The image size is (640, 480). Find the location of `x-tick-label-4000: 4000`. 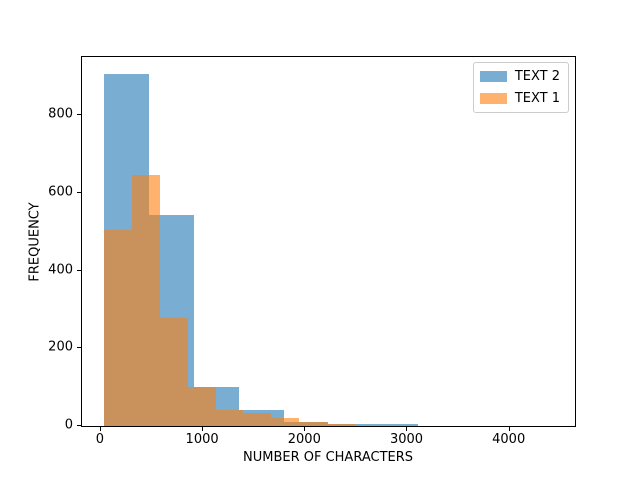

x-tick-label-4000: 4000 is located at coordinates (509, 439).